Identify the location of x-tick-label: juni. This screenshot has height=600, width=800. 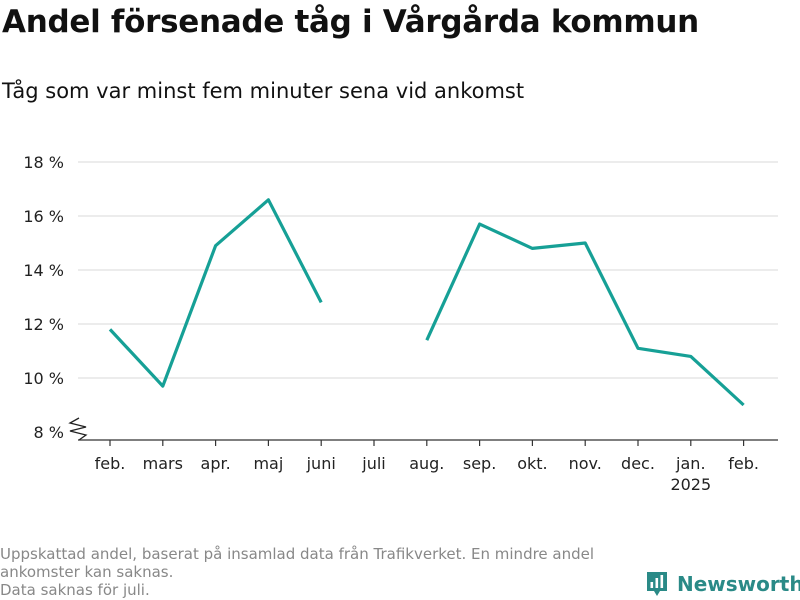
(321, 463).